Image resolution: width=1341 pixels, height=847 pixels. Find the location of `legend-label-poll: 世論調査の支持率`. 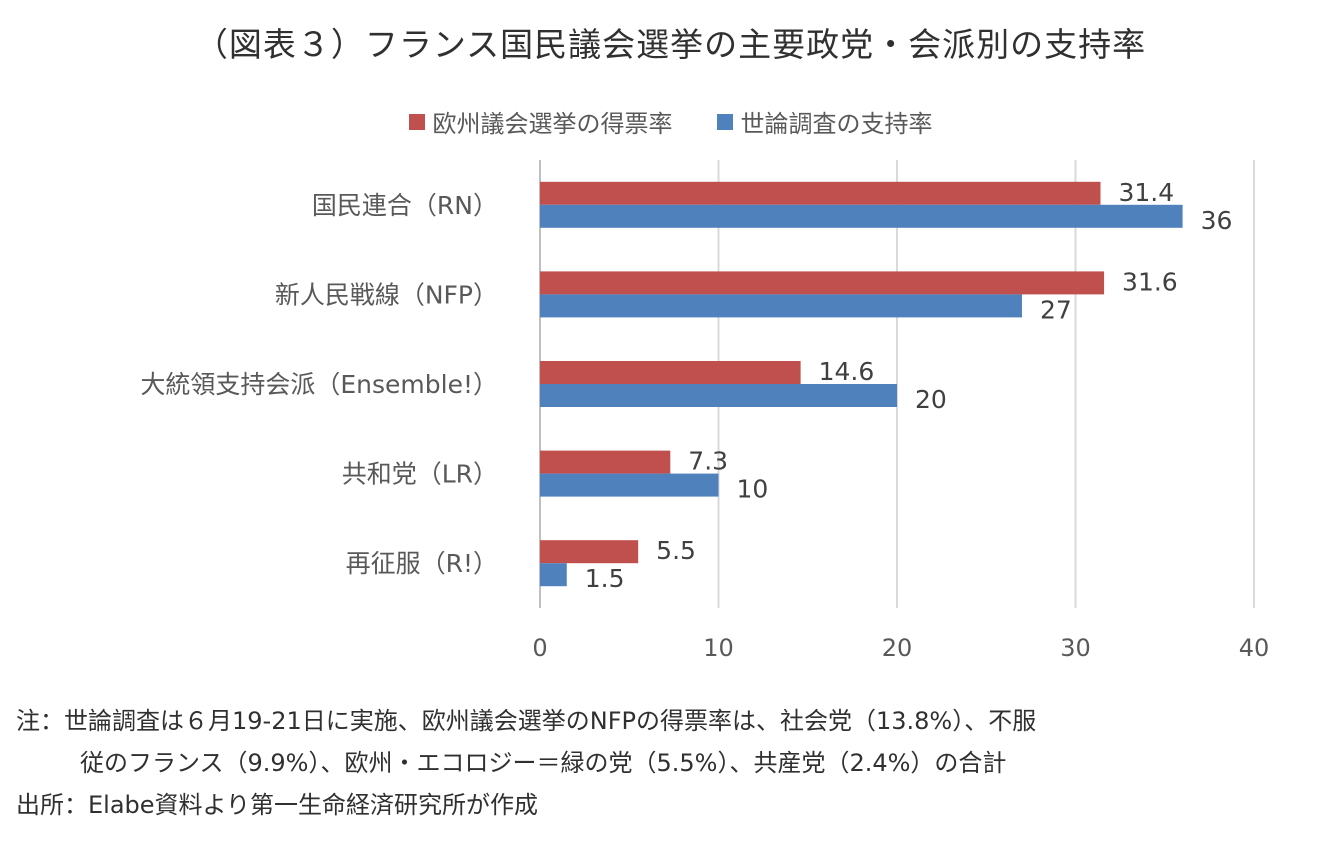

legend-label-poll: 世論調査の支持率 is located at coordinates (836, 124).